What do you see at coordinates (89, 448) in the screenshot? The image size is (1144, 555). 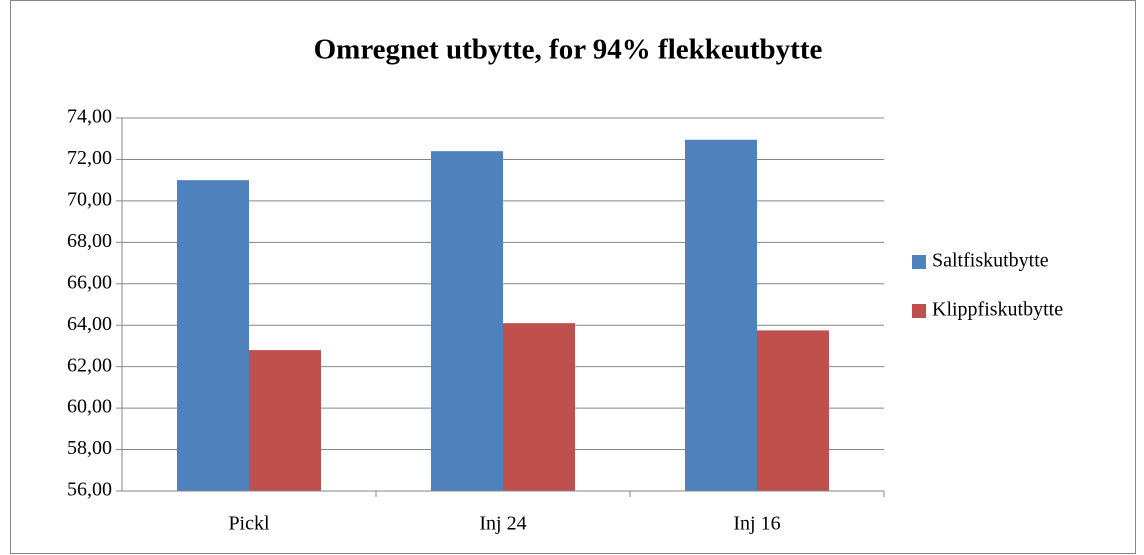 I see `y-tick-label: 58,00` at bounding box center [89, 448].